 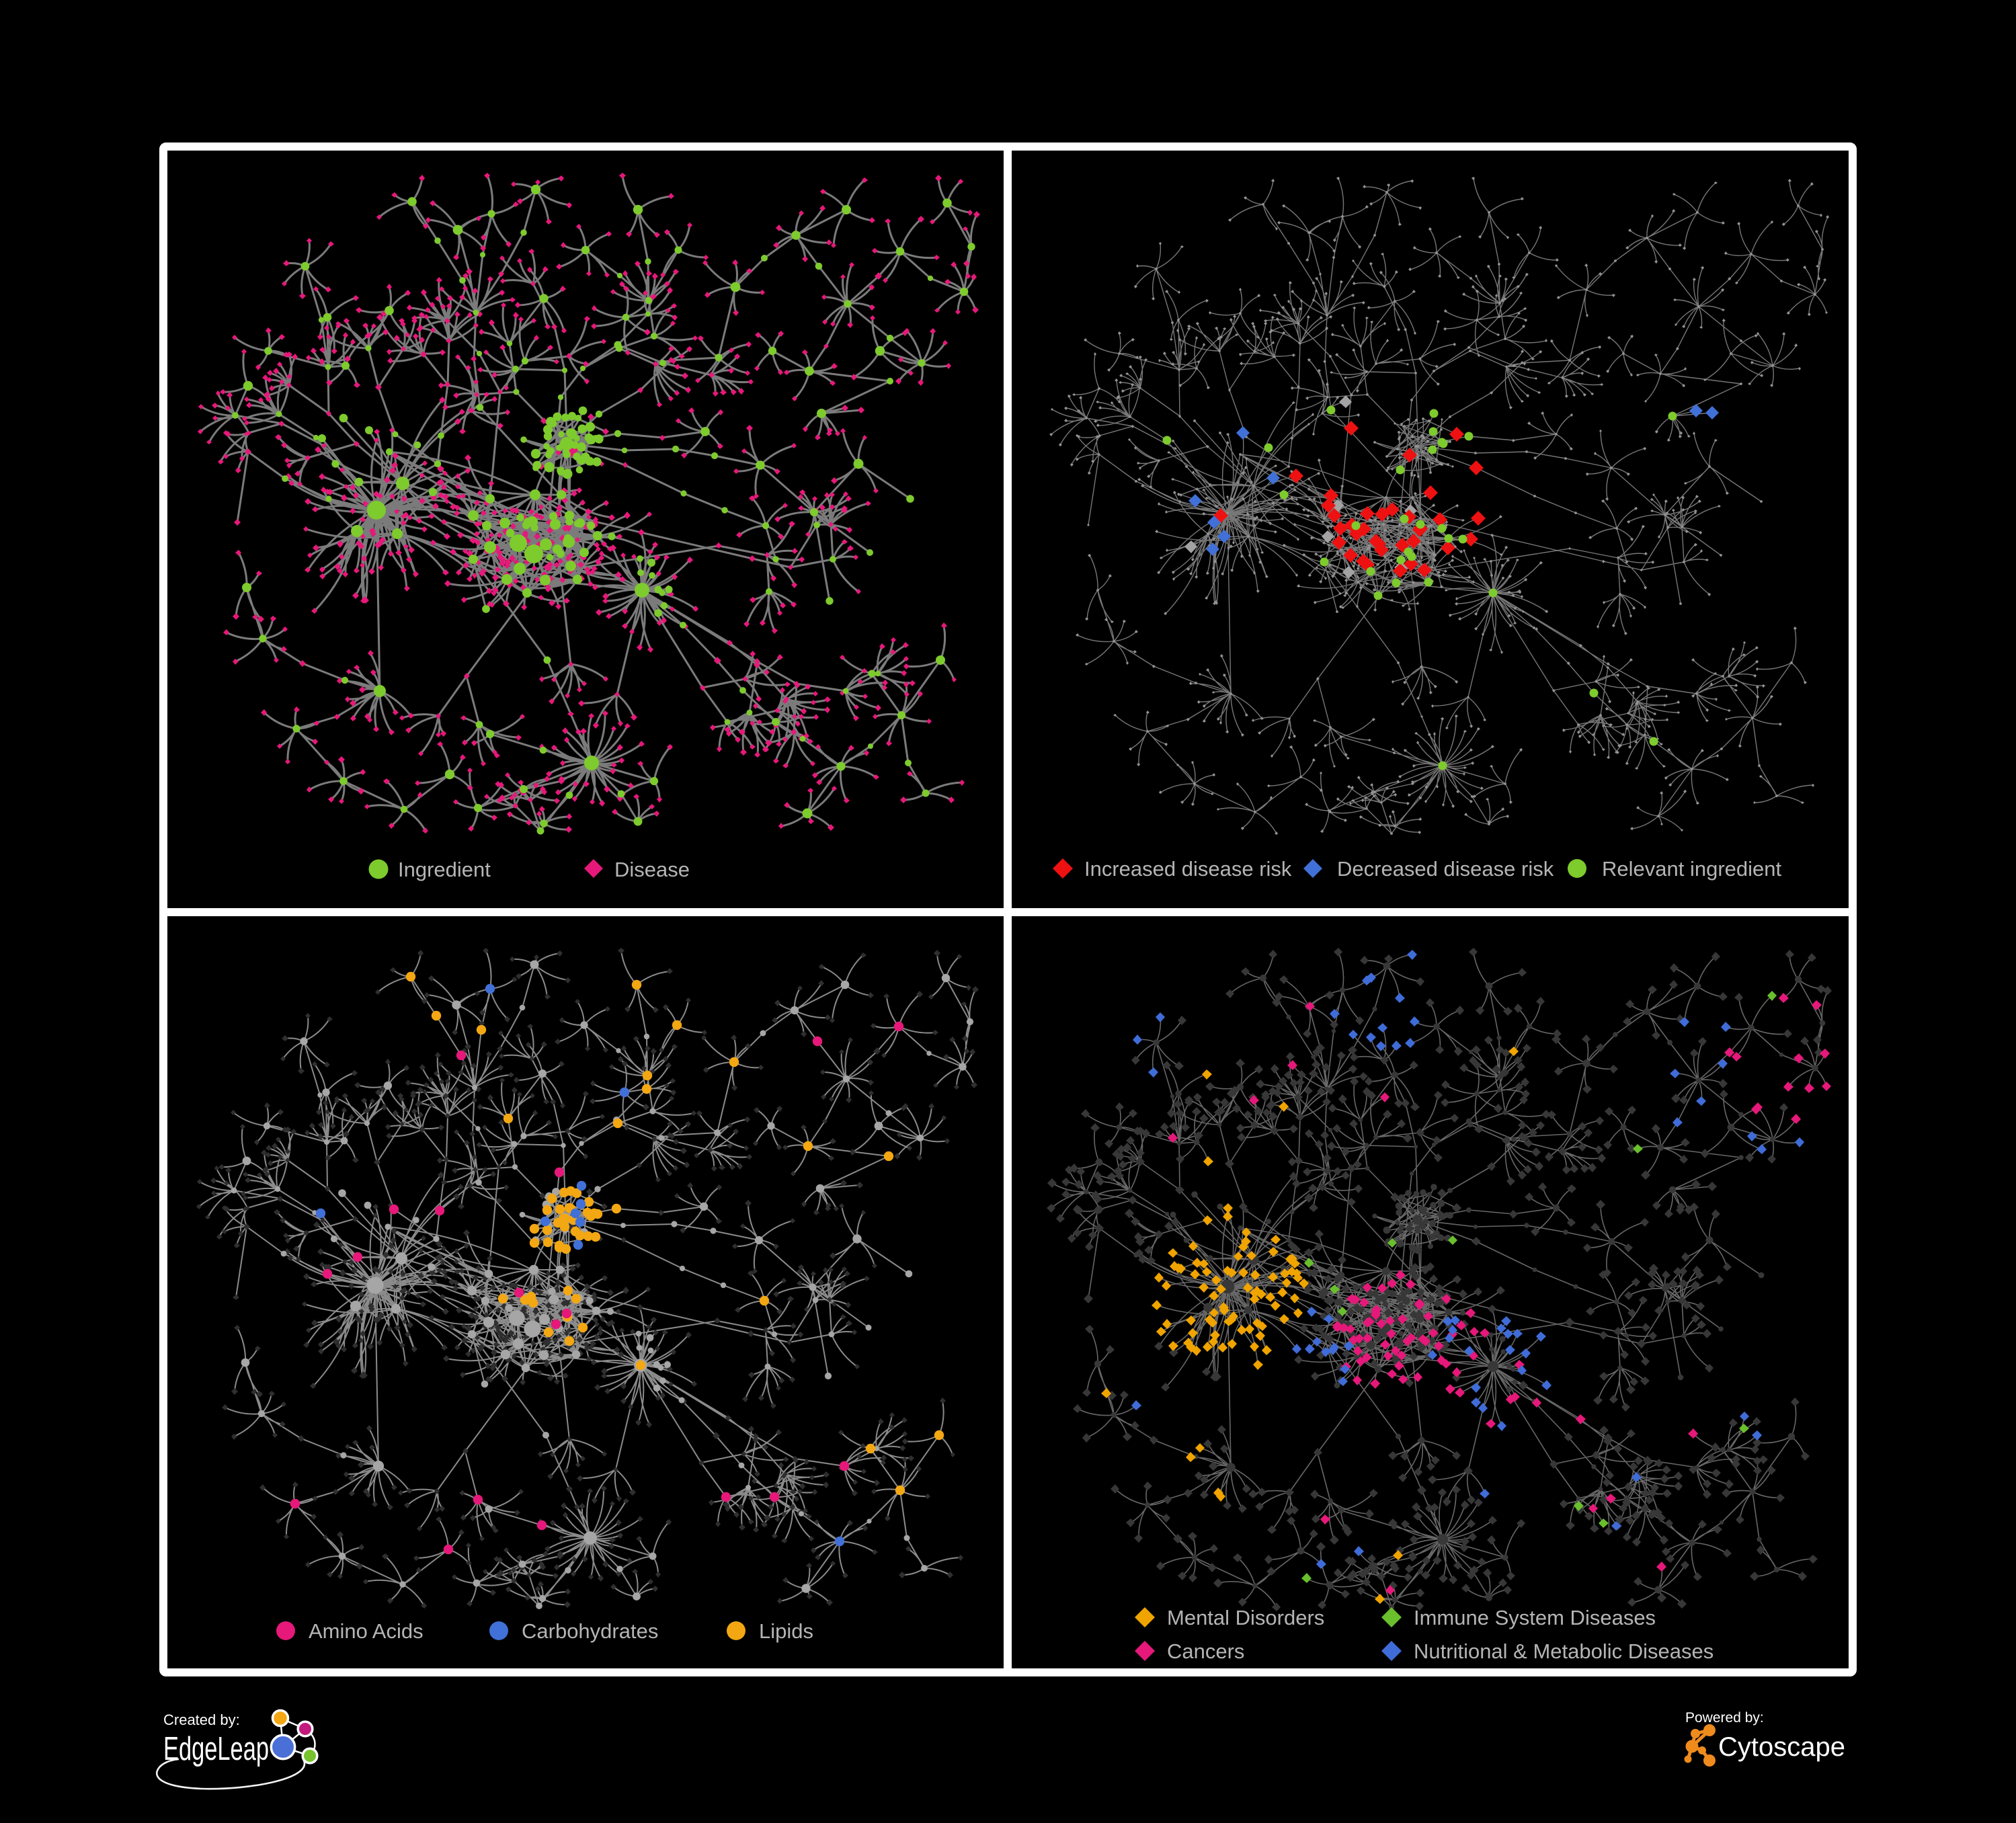 What do you see at coordinates (1188, 869) in the screenshot?
I see `svg-text: Increased disease risk` at bounding box center [1188, 869].